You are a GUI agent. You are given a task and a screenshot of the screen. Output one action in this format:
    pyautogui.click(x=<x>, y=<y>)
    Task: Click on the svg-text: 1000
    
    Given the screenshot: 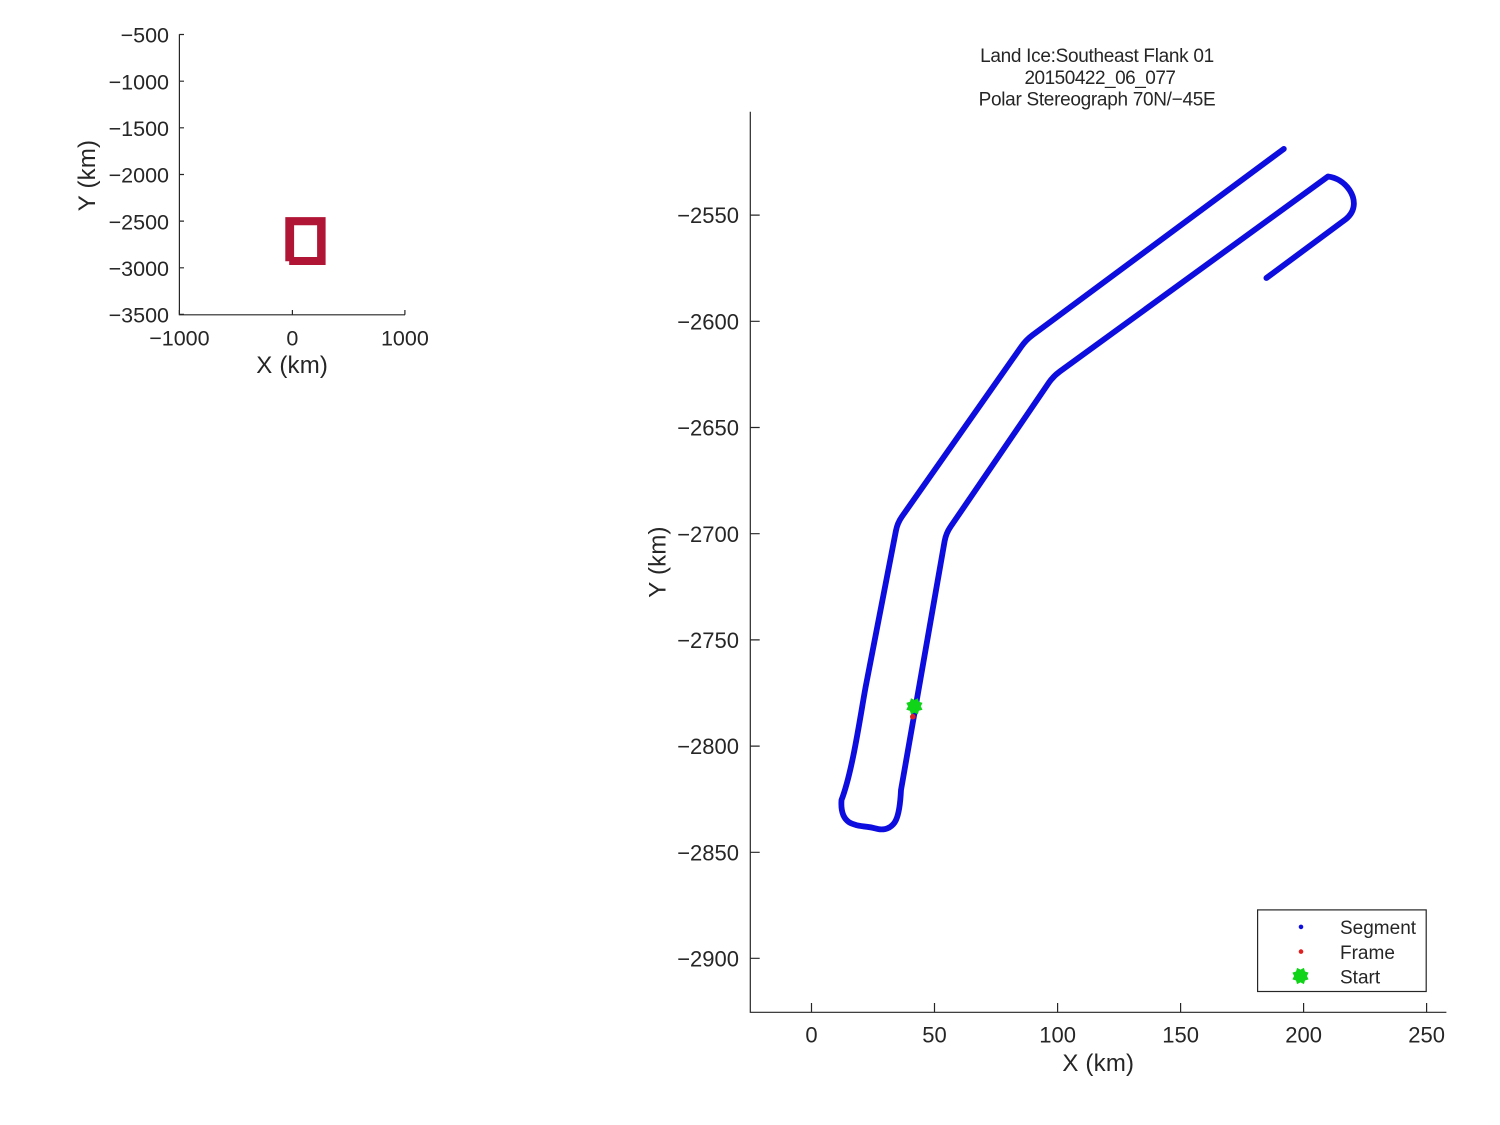 What is the action you would take?
    pyautogui.click(x=405, y=338)
    